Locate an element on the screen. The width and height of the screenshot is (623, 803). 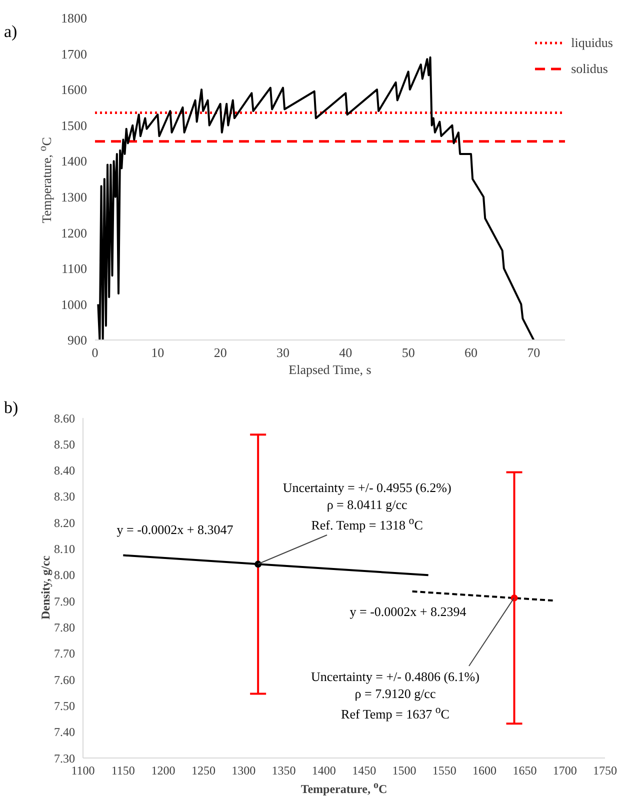
y-tick-label: 1700 is located at coordinates (74, 54).